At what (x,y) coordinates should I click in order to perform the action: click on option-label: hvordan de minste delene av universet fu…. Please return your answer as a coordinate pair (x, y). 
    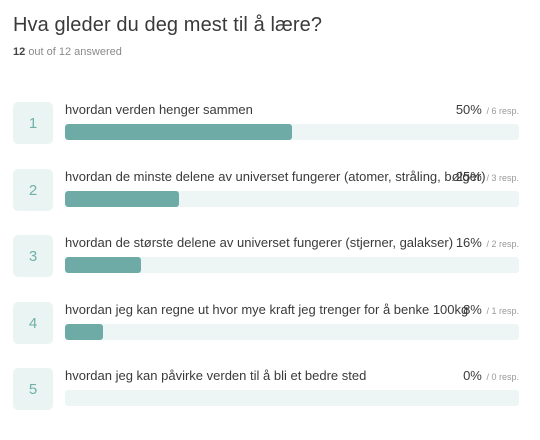
    Looking at the image, I should click on (275, 176).